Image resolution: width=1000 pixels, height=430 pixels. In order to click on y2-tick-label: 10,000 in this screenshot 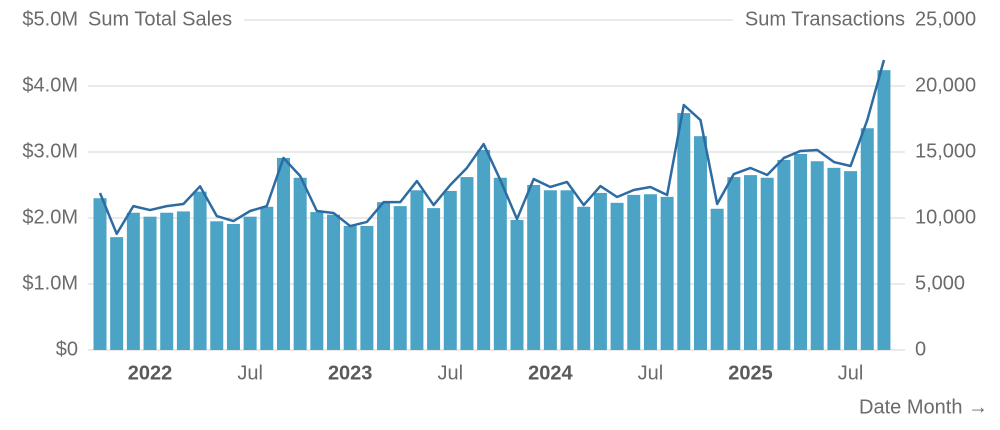, I will do `click(945, 217)`.